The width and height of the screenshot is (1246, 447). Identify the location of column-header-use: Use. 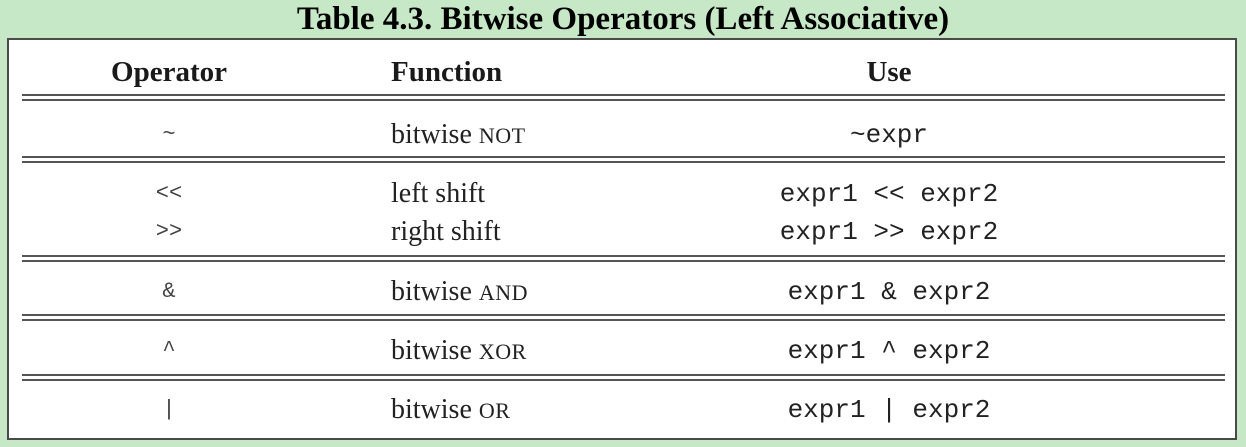
(889, 72).